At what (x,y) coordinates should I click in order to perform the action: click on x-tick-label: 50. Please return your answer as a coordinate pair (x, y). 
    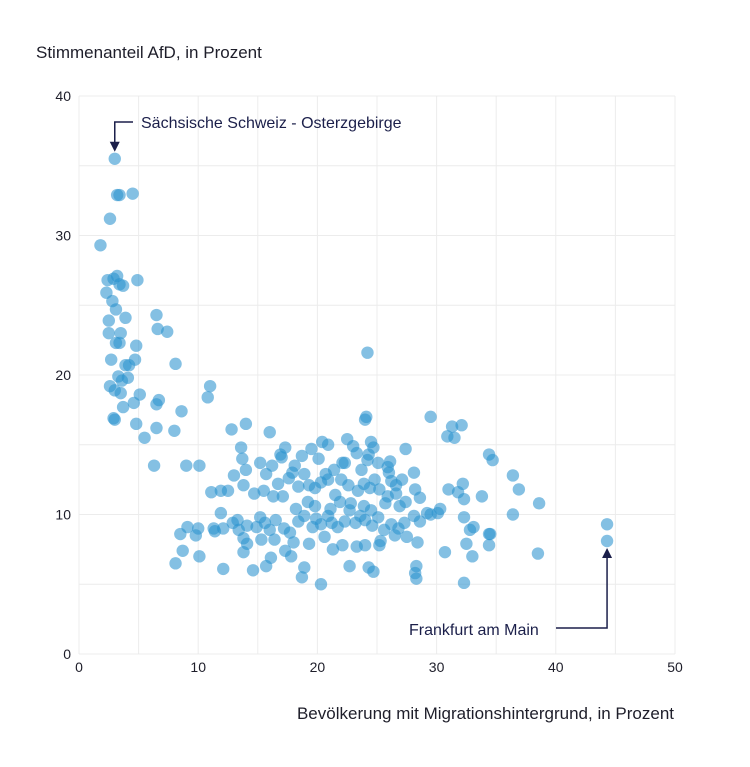
    Looking at the image, I should click on (675, 667).